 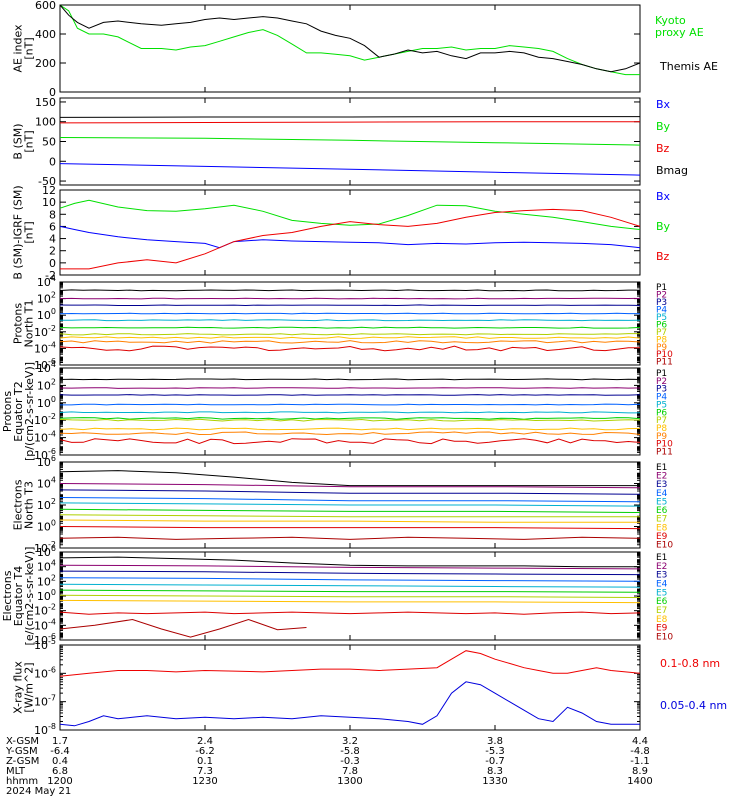 What do you see at coordinates (672, 170) in the screenshot?
I see `legend-entry: Bmag` at bounding box center [672, 170].